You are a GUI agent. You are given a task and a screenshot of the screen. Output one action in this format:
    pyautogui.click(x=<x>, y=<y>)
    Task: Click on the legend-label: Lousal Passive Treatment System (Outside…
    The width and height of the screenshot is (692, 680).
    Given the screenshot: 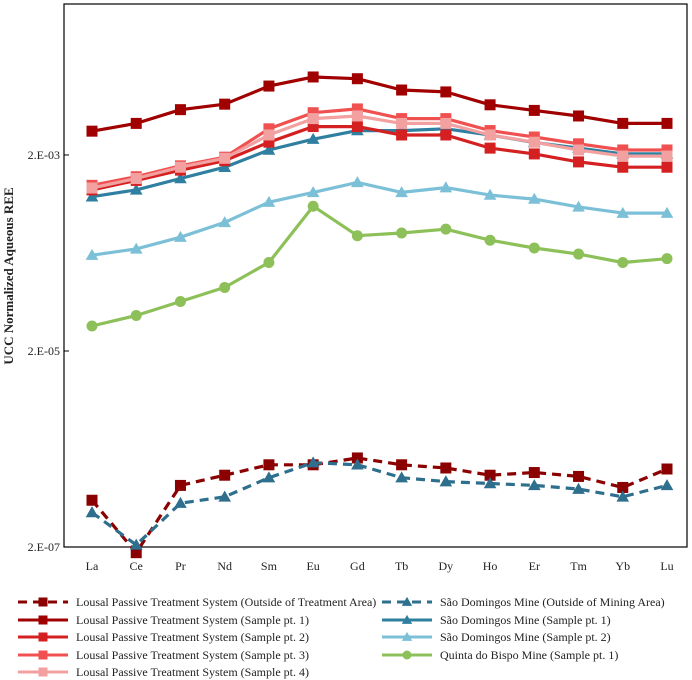 What is the action you would take?
    pyautogui.click(x=226, y=602)
    